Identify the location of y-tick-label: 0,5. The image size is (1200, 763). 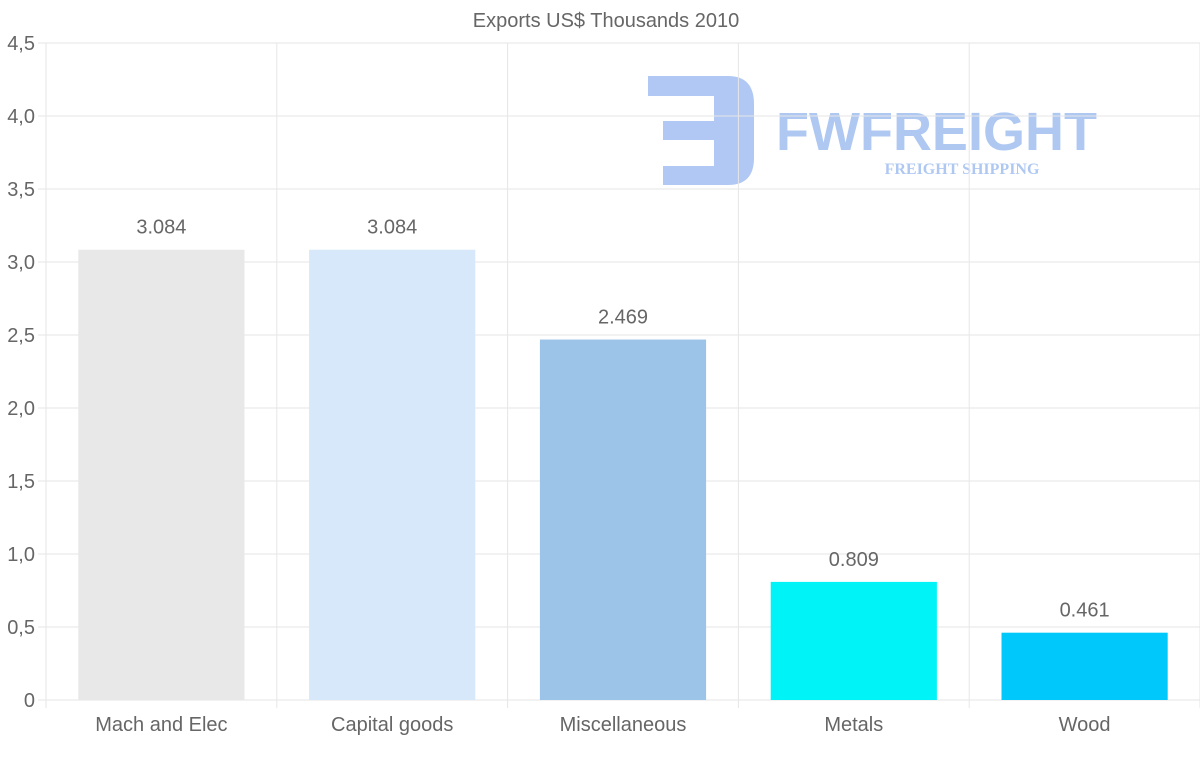
(21, 628).